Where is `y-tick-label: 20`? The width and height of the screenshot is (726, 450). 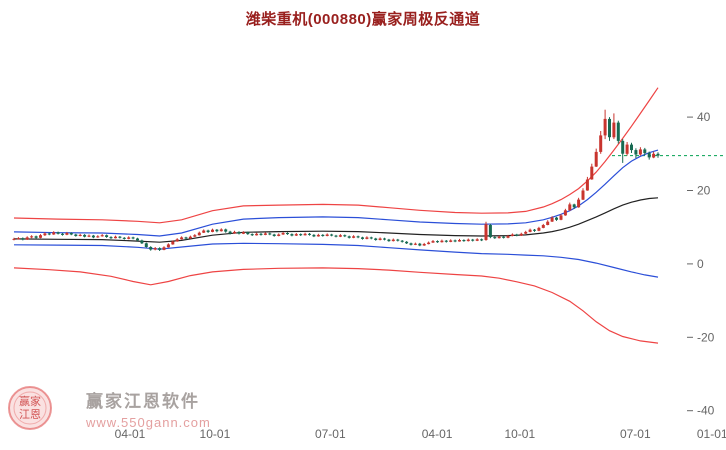 y-tick-label: 20 is located at coordinates (704, 191).